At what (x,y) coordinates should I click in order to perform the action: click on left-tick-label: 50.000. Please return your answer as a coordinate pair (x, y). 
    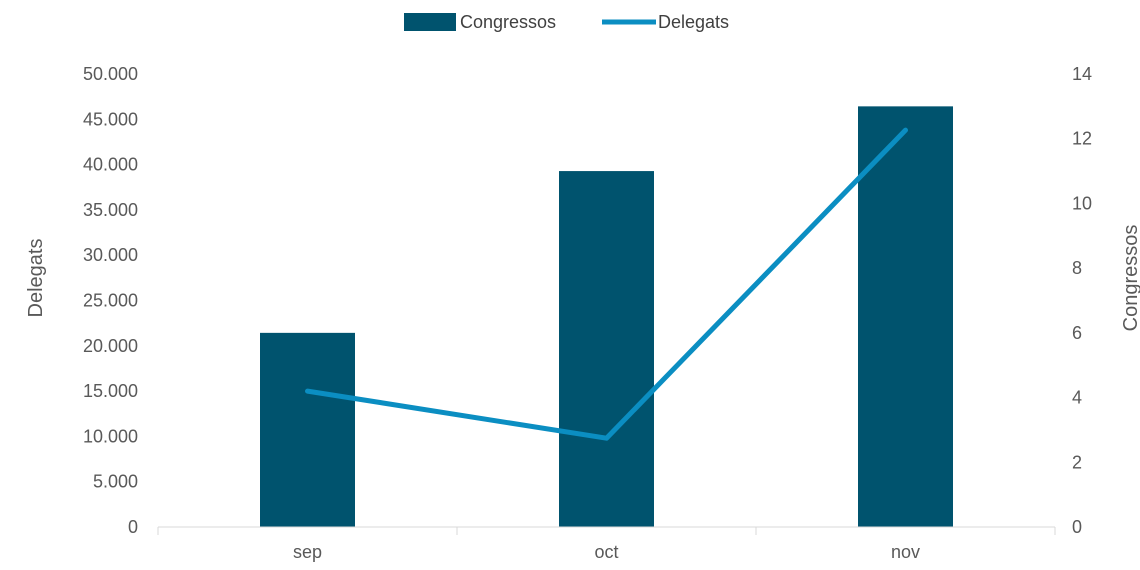
    Looking at the image, I should click on (110, 74).